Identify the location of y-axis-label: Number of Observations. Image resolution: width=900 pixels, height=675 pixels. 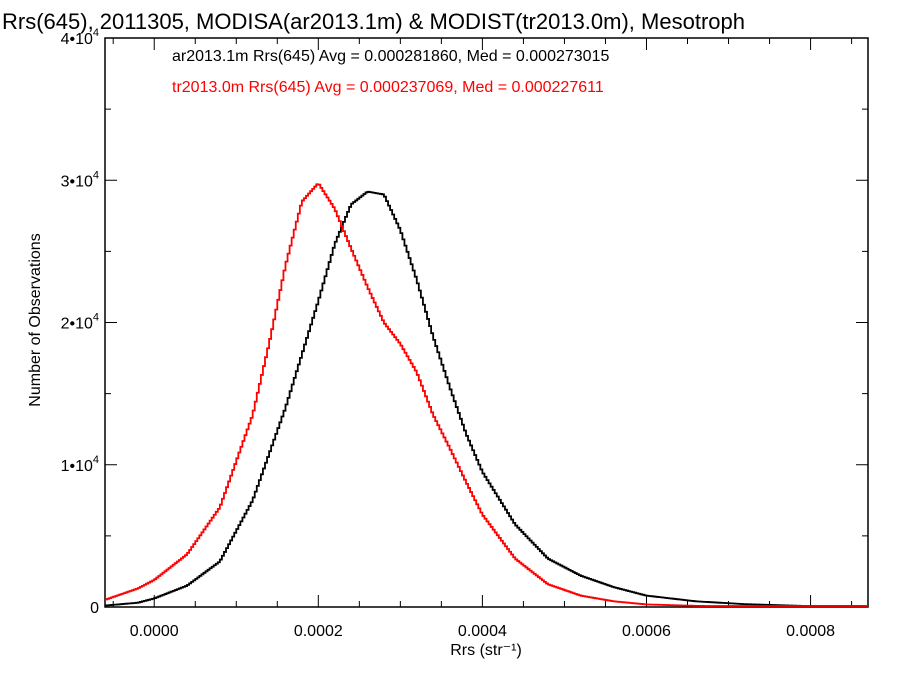
(35, 319).